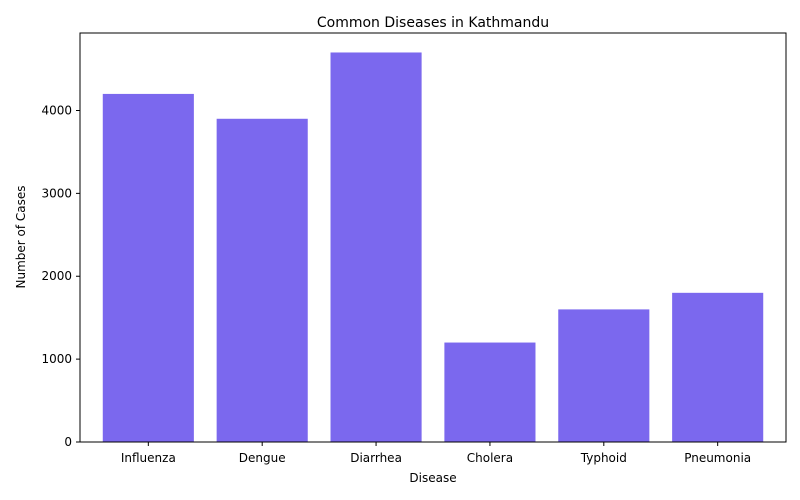  What do you see at coordinates (56, 110) in the screenshot?
I see `y-tick-label: 4000` at bounding box center [56, 110].